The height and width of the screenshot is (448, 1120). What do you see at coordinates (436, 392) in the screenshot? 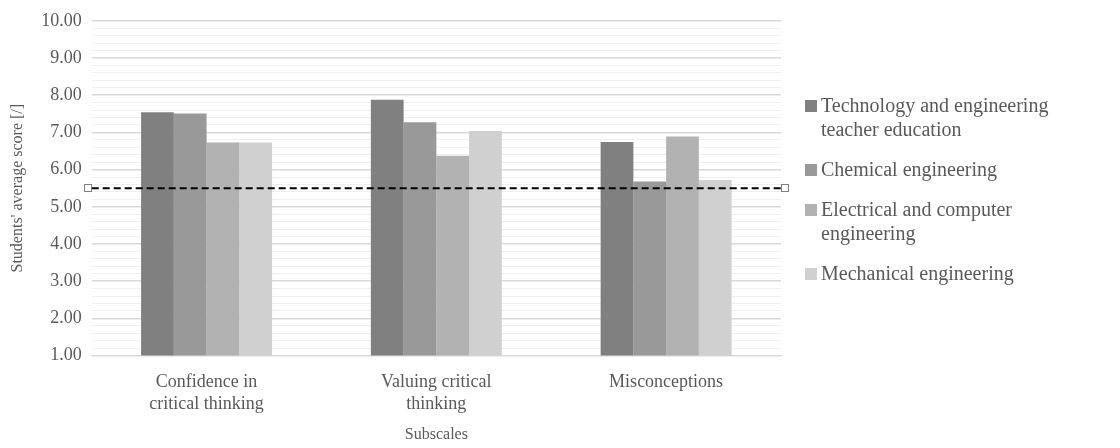
I see `x-tick-label: Valuing critical thinking` at bounding box center [436, 392].